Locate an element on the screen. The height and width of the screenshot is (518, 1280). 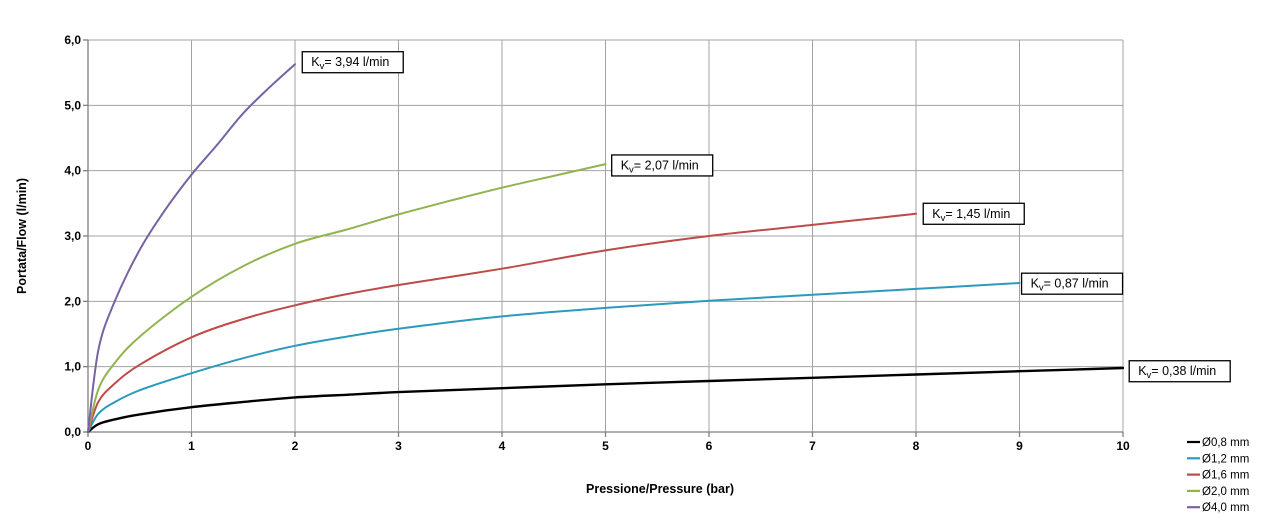
legend-label: Ø4,0 mm is located at coordinates (1225, 508).